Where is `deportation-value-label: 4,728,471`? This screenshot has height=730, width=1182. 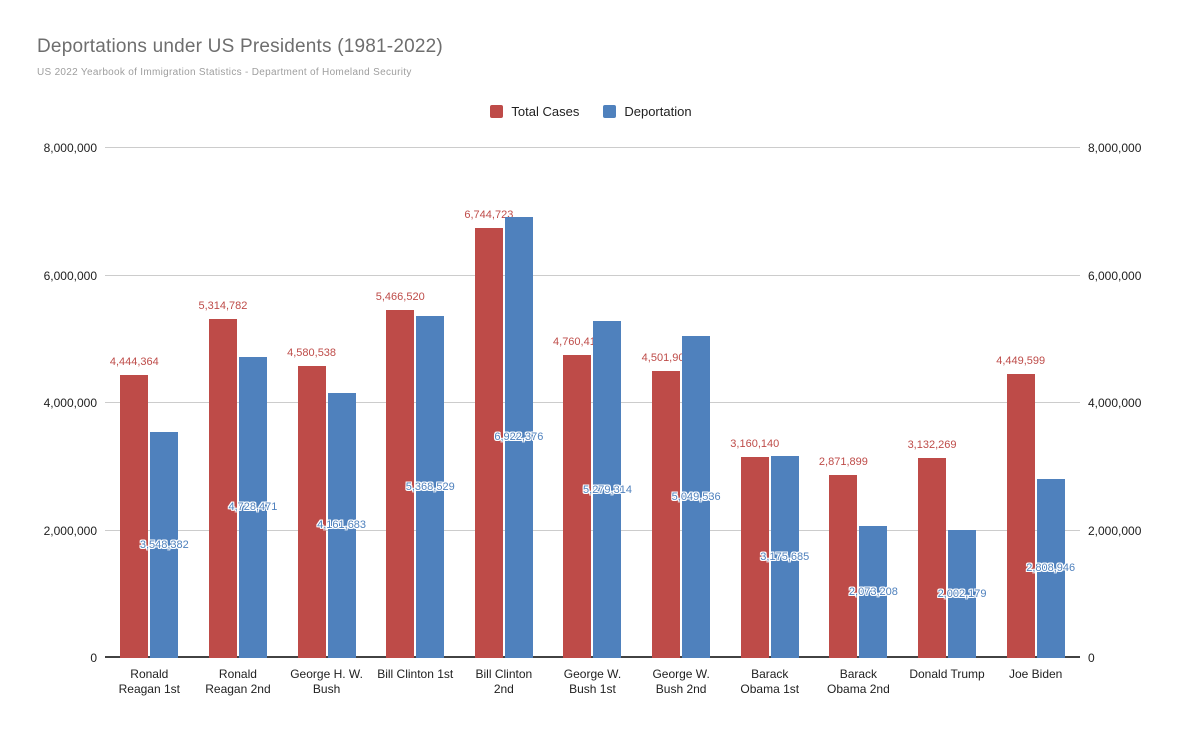
deportation-value-label: 4,728,471 is located at coordinates (253, 507).